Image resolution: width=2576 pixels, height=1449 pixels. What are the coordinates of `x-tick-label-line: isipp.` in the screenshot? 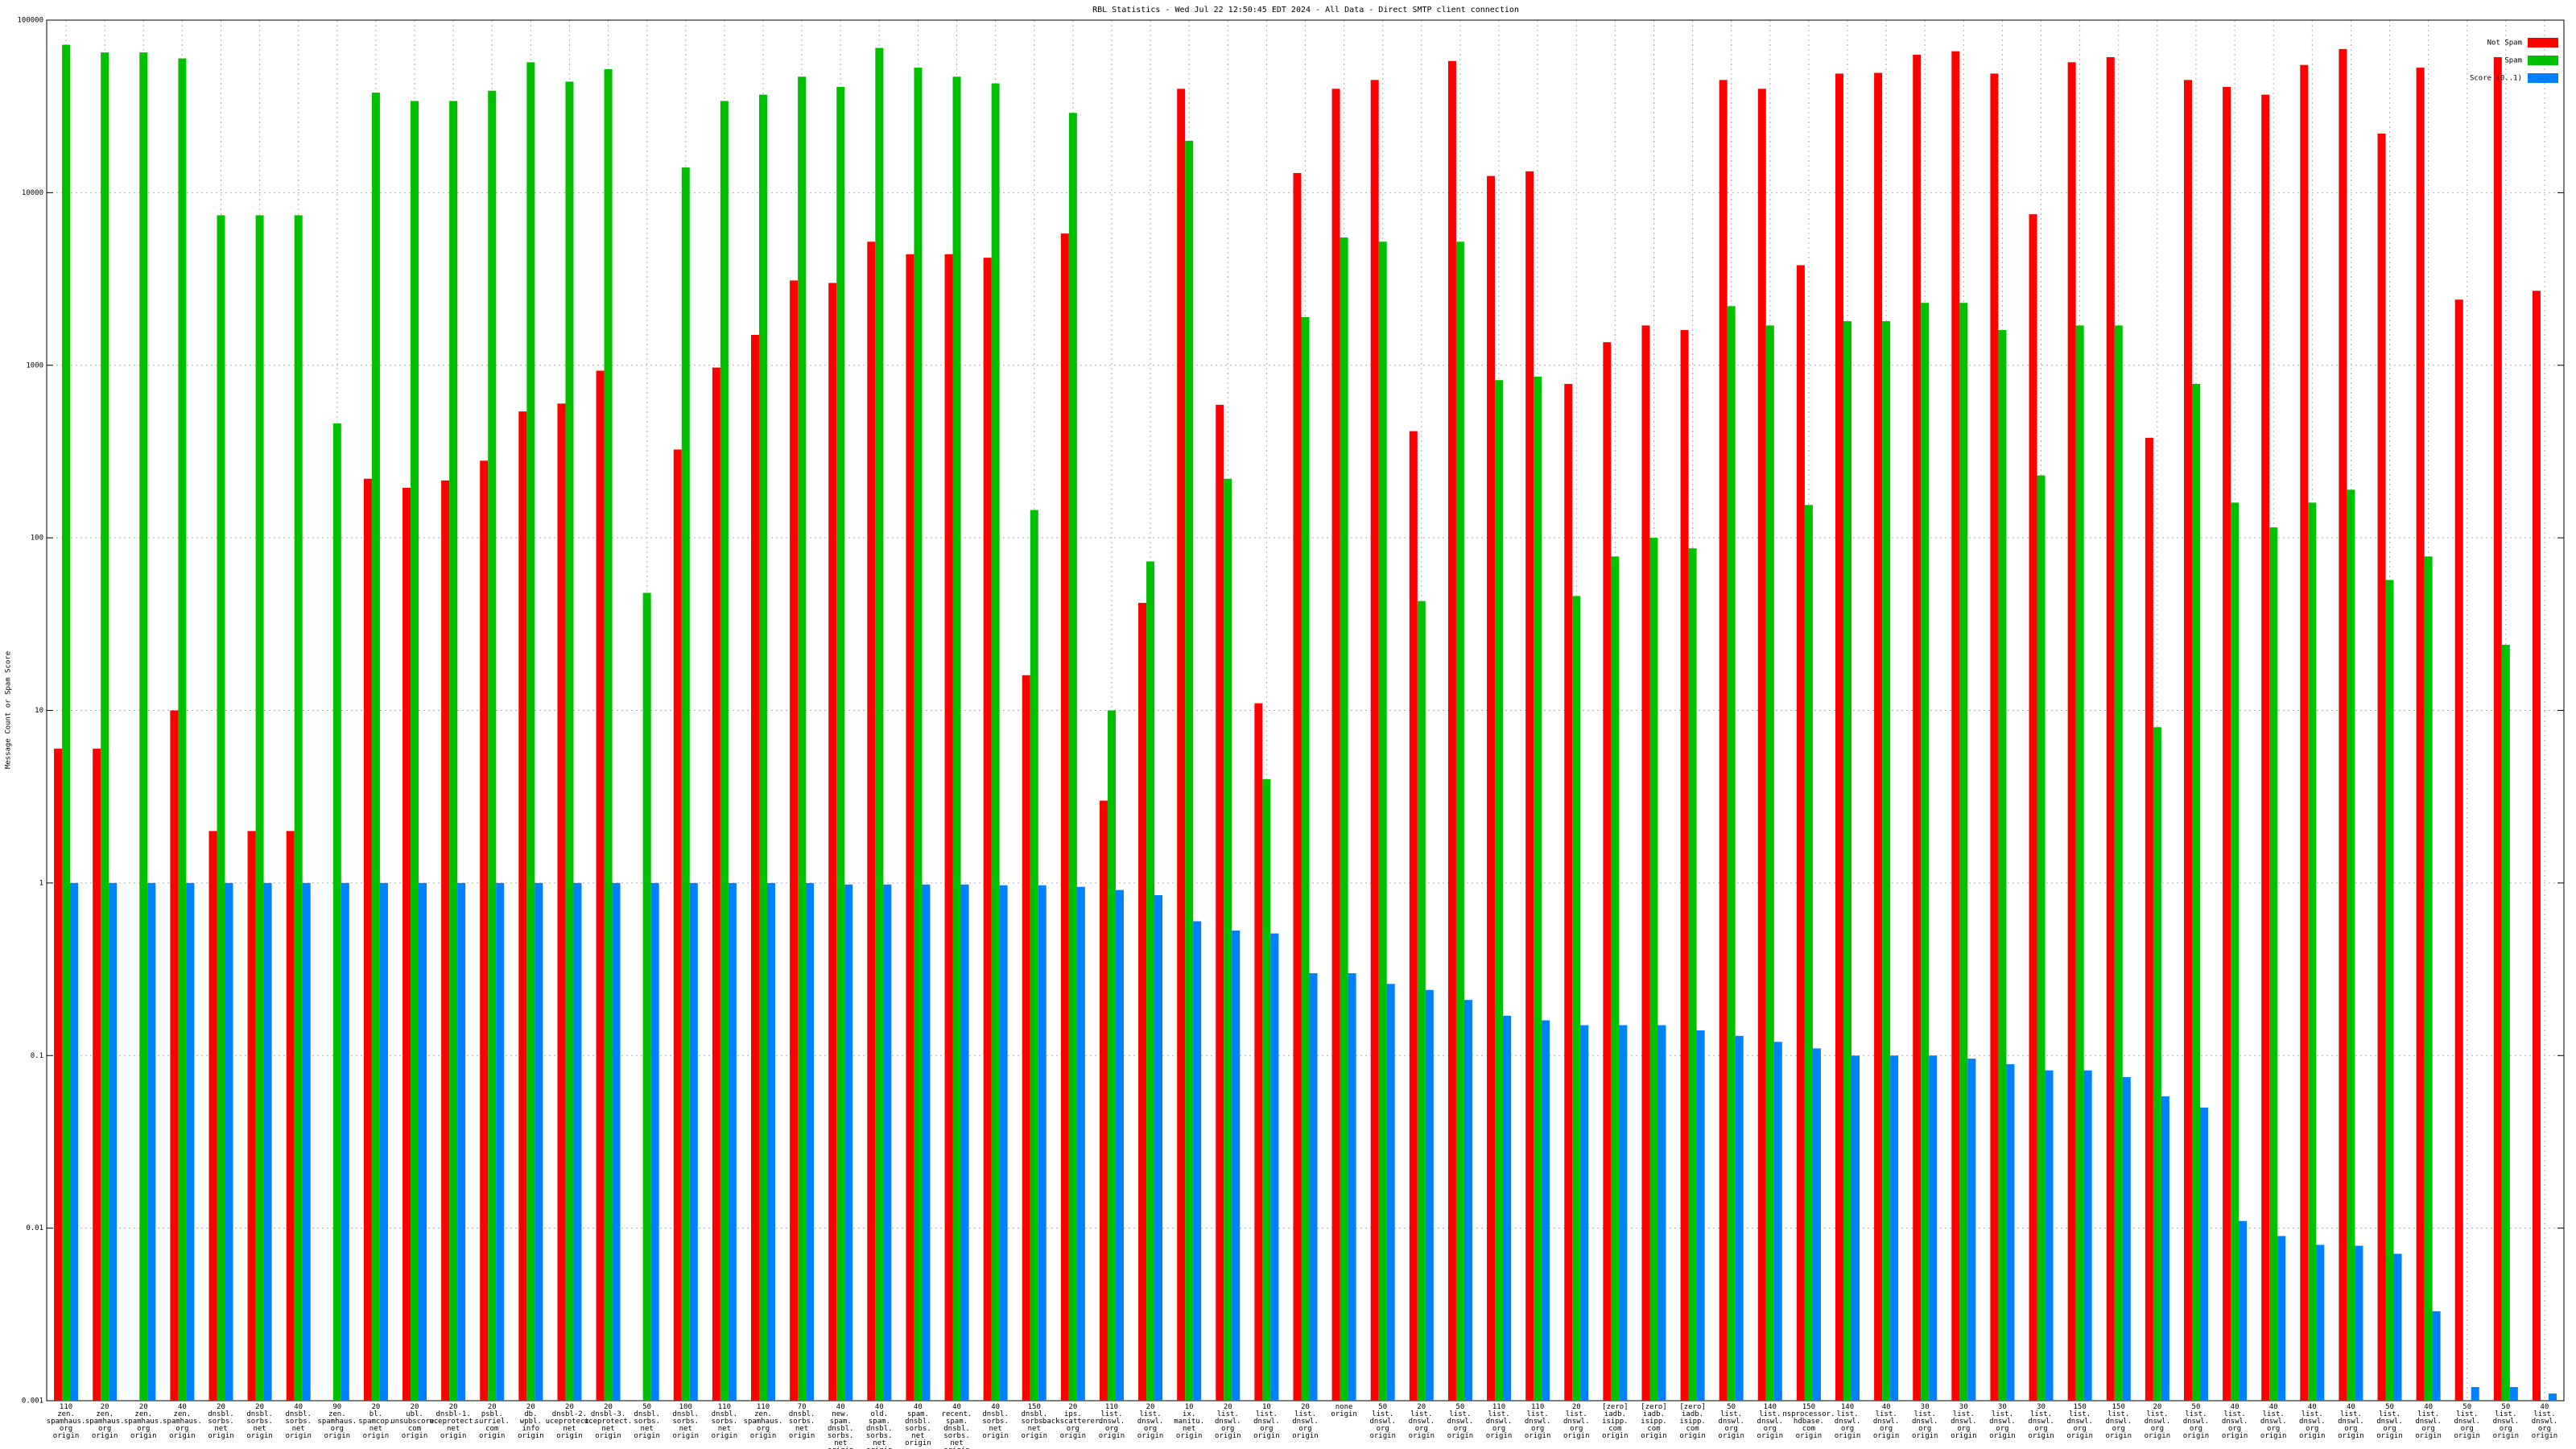 It's located at (1692, 1422).